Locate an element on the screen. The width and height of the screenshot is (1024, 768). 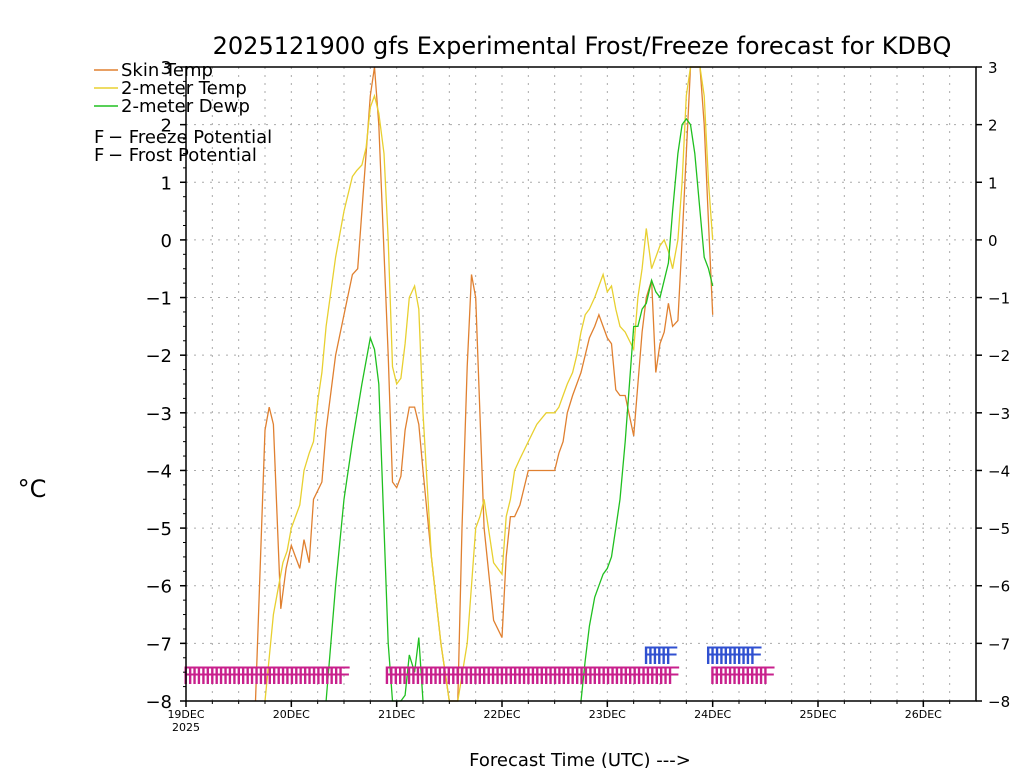
y-tick-label-right: −3 is located at coordinates (999, 414).